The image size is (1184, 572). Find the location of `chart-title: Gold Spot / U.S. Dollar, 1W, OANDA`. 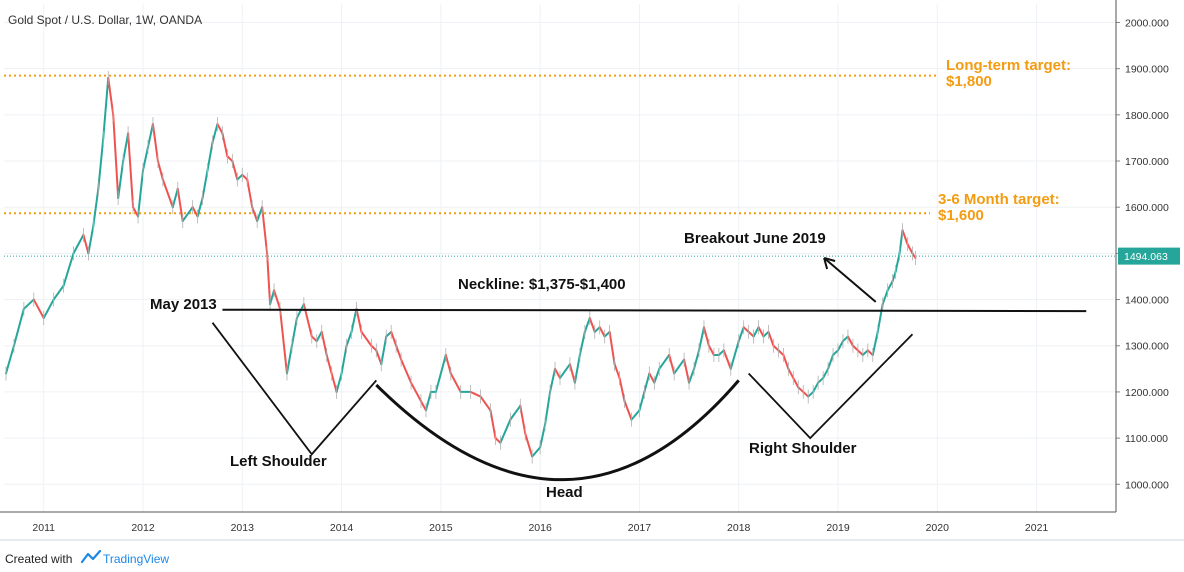

chart-title: Gold Spot / U.S. Dollar, 1W, OANDA is located at coordinates (105, 20).